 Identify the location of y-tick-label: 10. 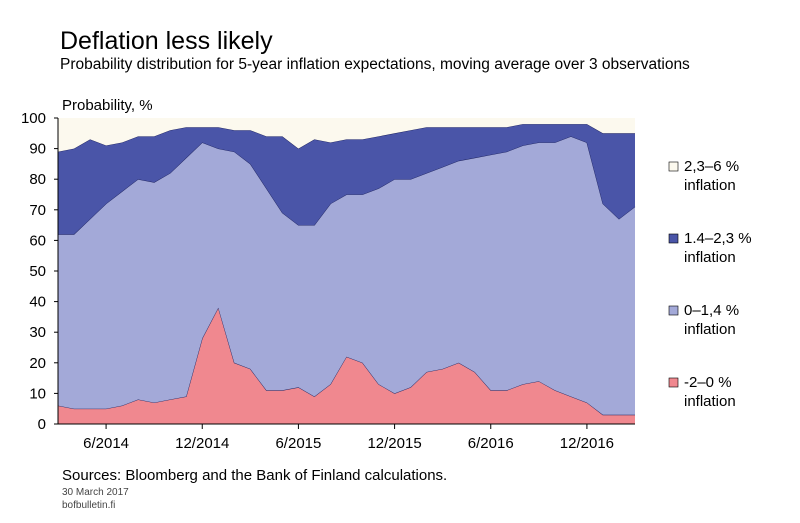
(37, 393).